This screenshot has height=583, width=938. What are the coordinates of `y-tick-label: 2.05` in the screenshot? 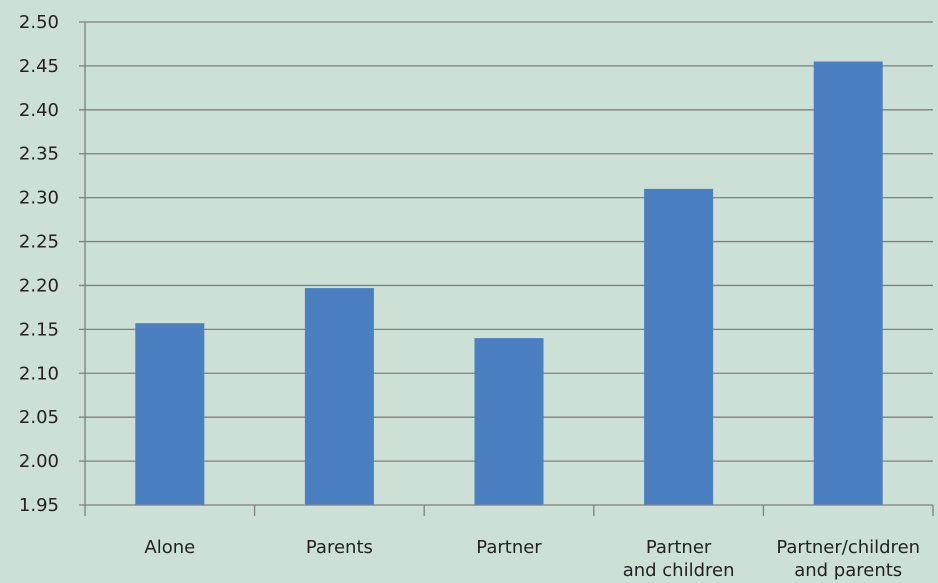 It's located at (39, 417).